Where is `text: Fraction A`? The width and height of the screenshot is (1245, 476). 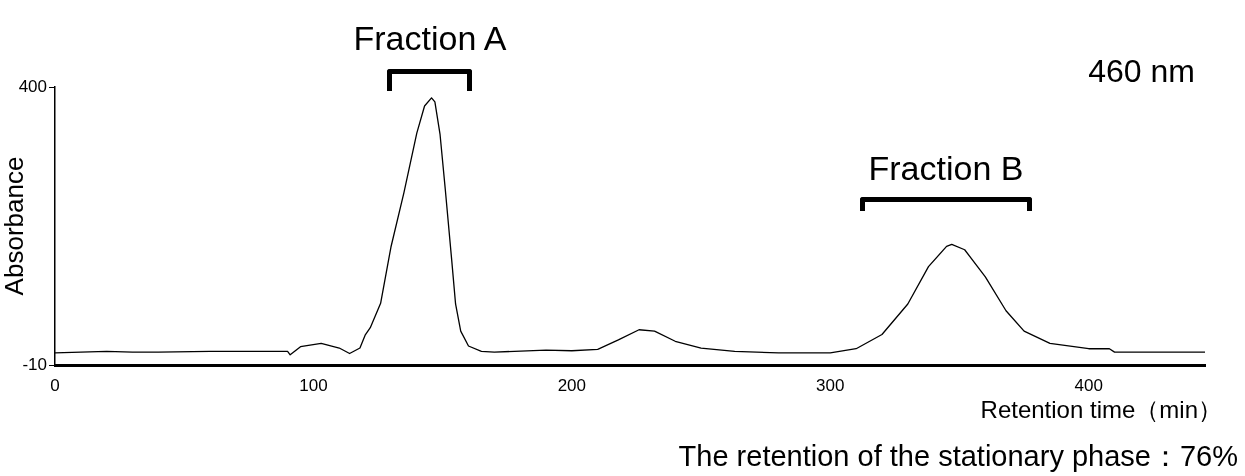
text: Fraction A is located at coordinates (430, 38).